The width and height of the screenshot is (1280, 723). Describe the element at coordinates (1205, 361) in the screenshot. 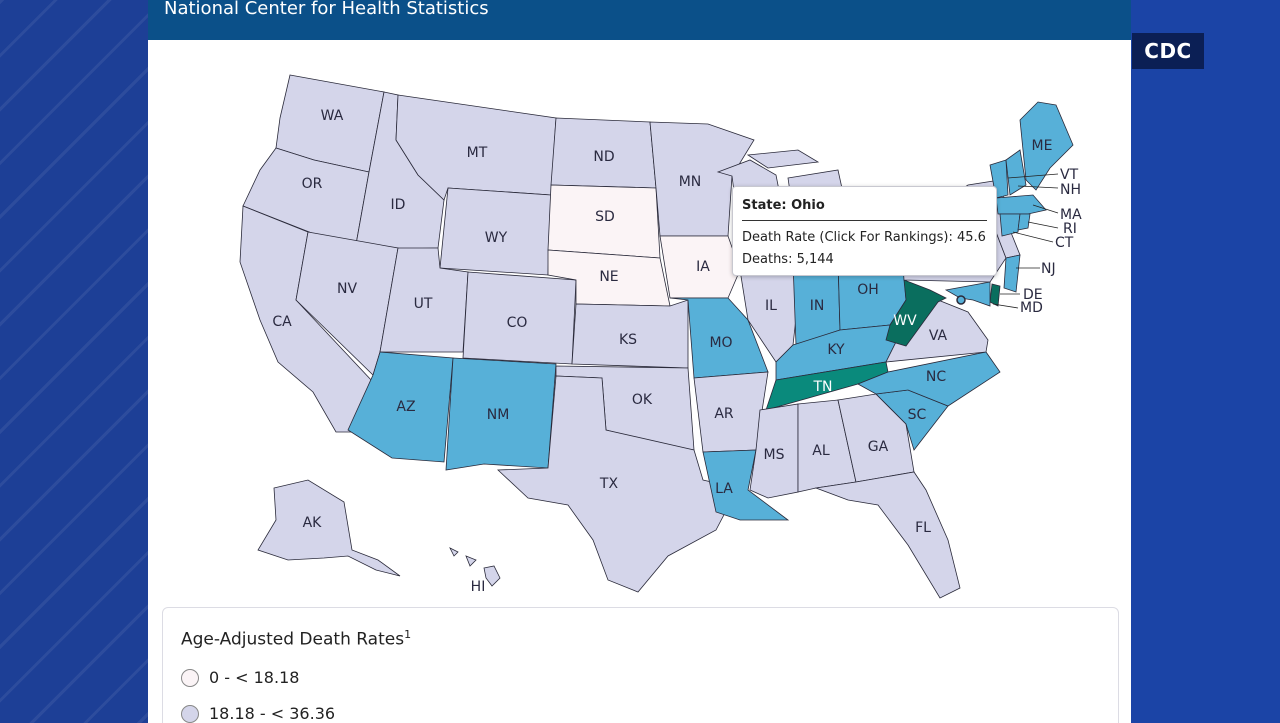

I see `background-right` at that location.